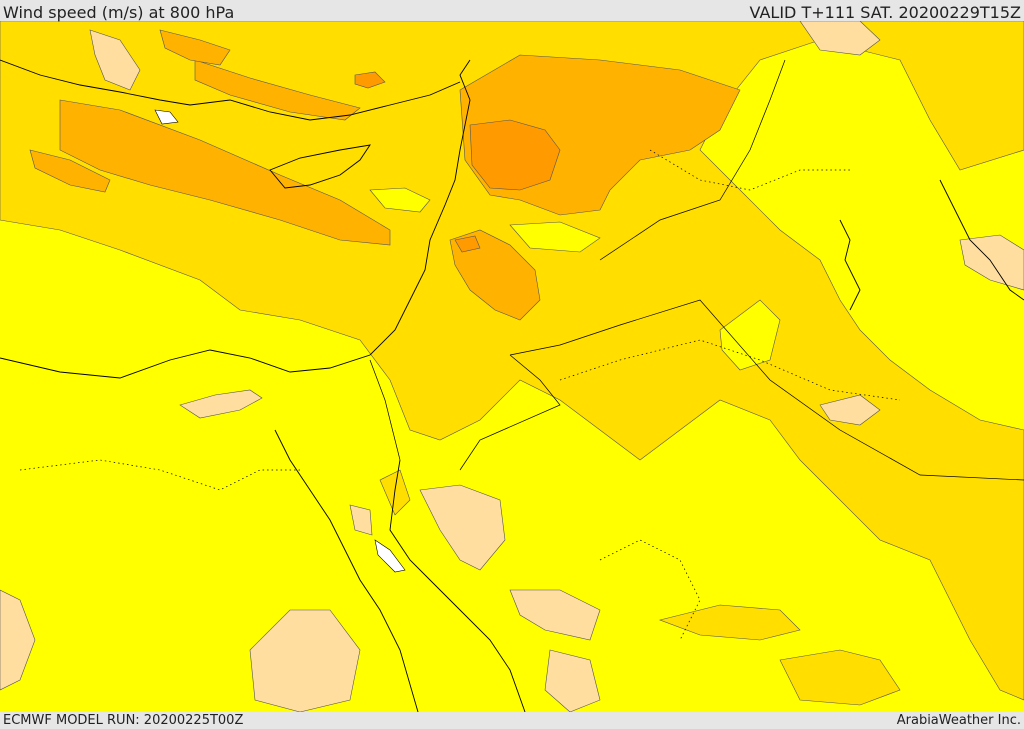  What do you see at coordinates (195, 47) in the screenshot?
I see `contour-strong-turkey` at bounding box center [195, 47].